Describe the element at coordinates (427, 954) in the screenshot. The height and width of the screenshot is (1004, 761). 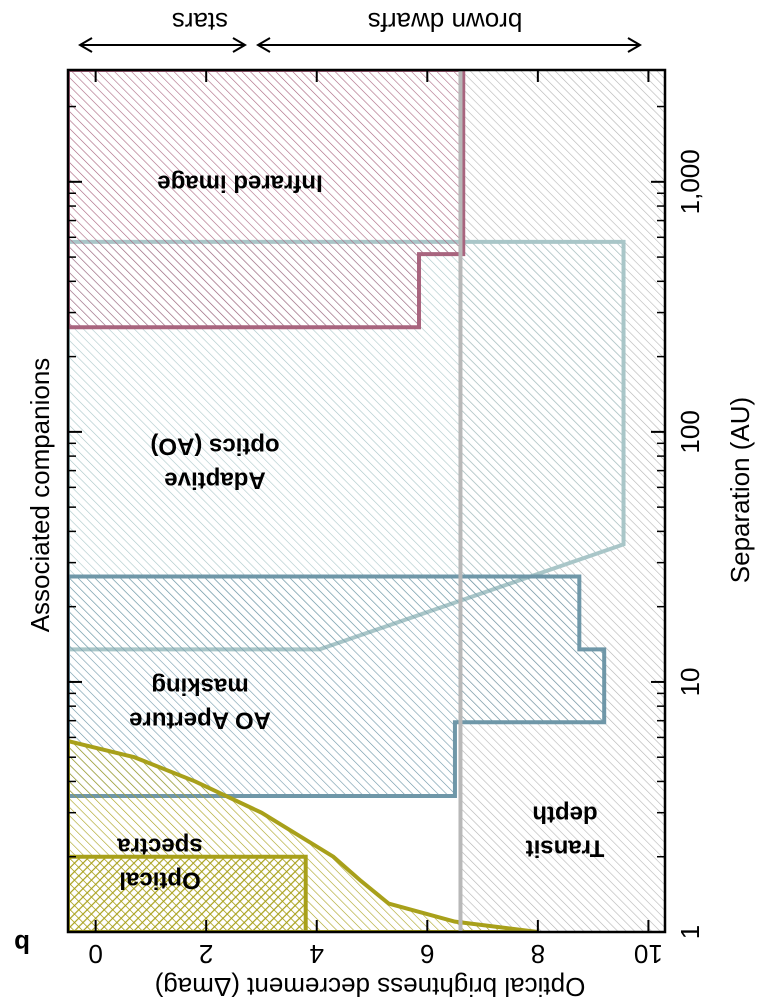
I see `mag-tick-label: 6` at that location.